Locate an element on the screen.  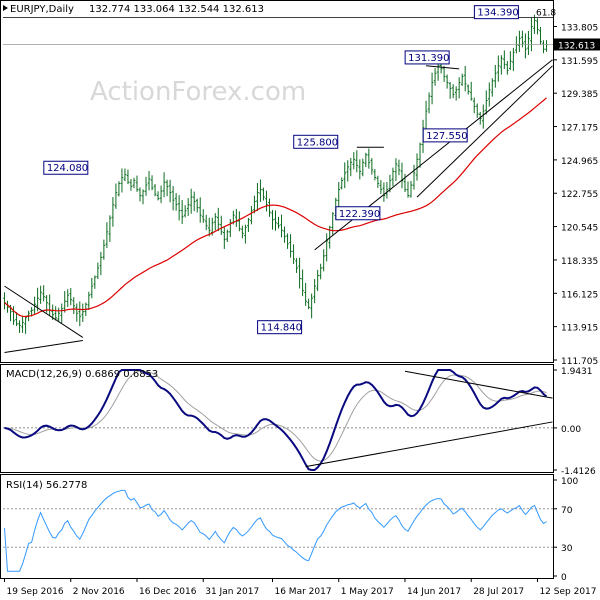
watermark: ActionForex.com is located at coordinates (198, 92).